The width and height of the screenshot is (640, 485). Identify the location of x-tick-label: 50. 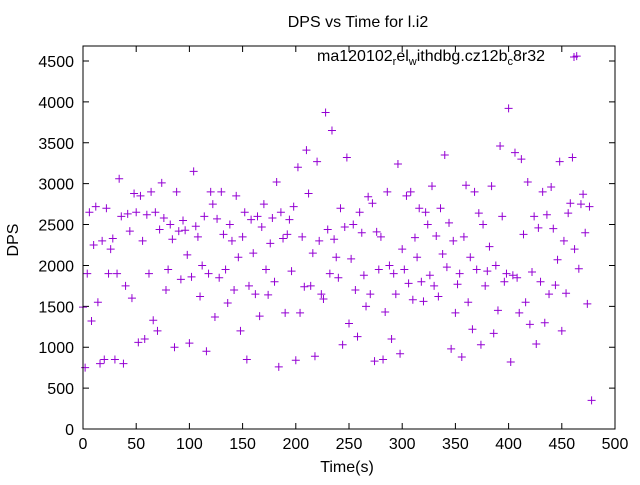
(136, 444).